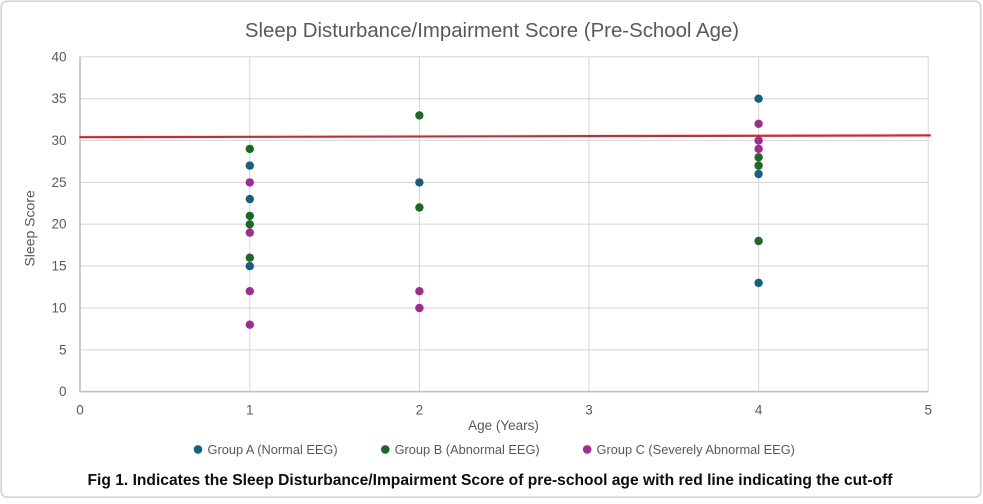 This screenshot has height=504, width=983. What do you see at coordinates (696, 449) in the screenshot?
I see `svg-text:Group C (Severely Abnormal EEG: Group C (Severely Abnormal EEG)` at bounding box center [696, 449].